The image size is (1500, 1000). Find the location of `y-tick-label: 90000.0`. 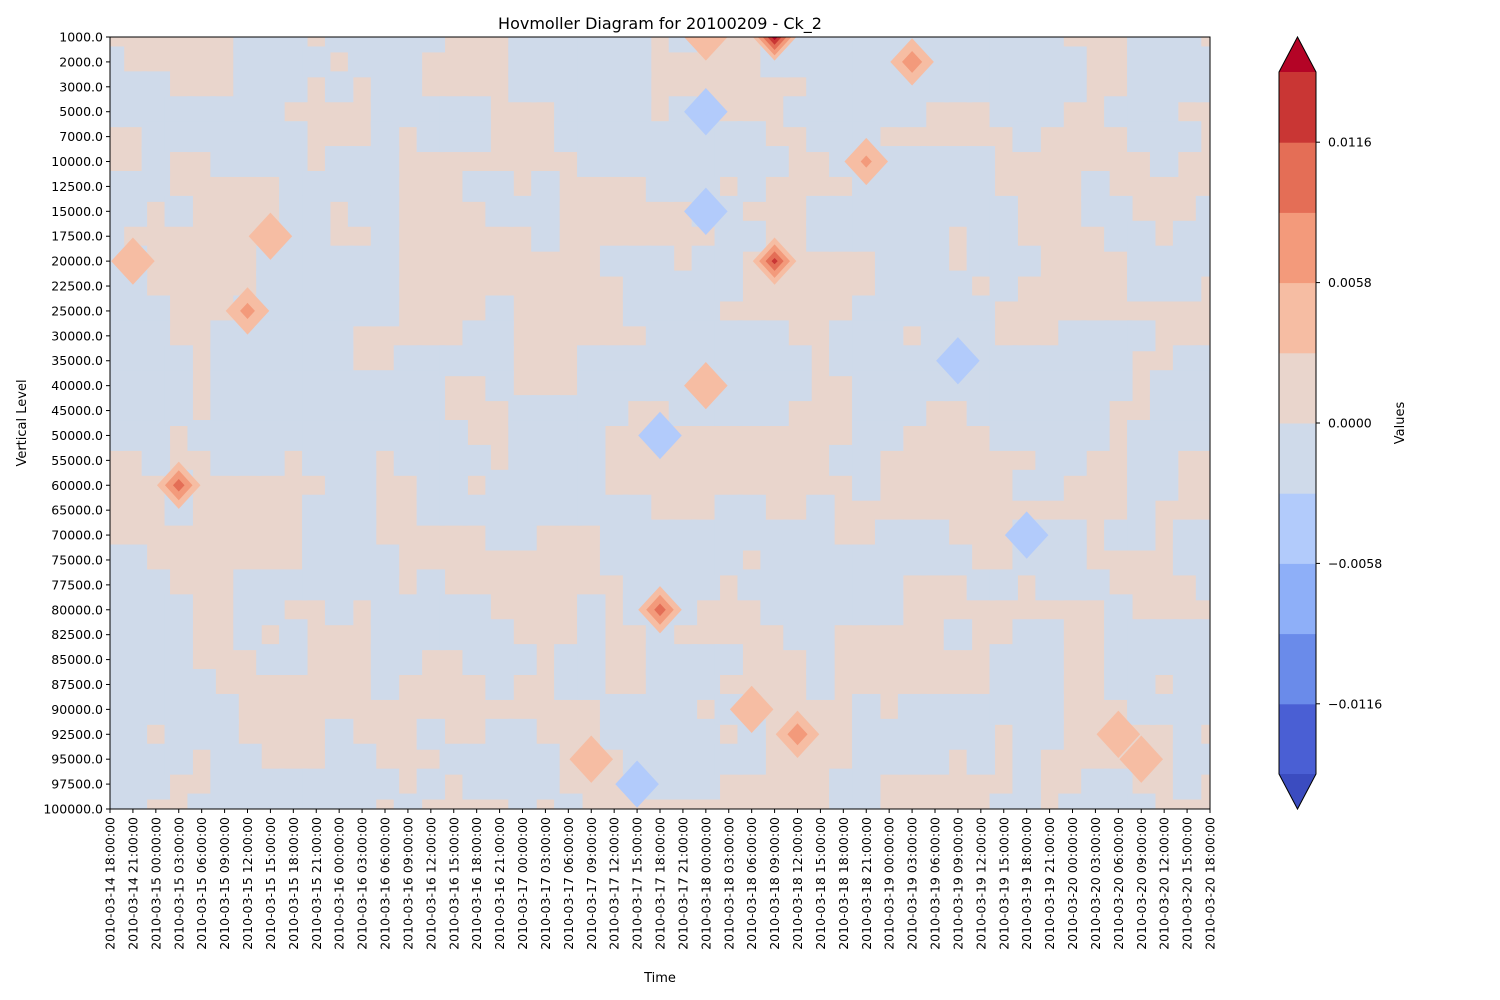

y-tick-label: 90000.0 is located at coordinates (77, 709).